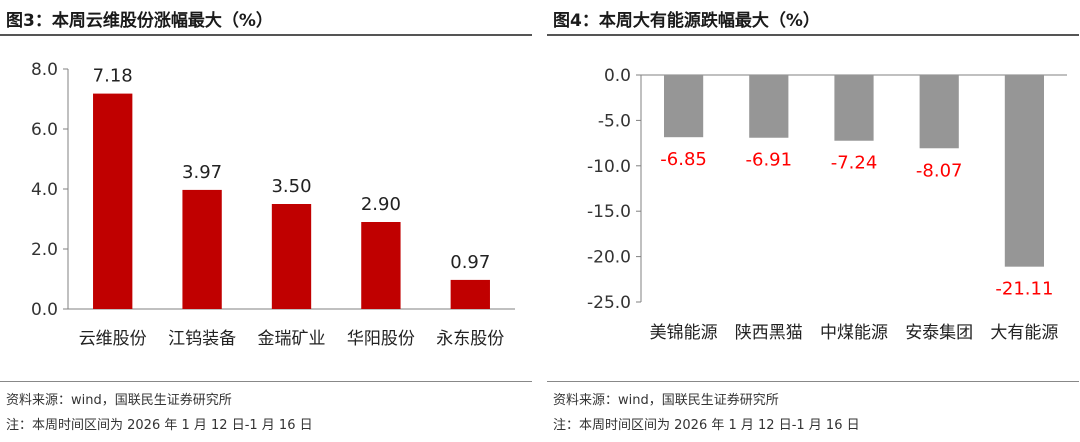  Describe the element at coordinates (44, 70) in the screenshot. I see `y-tick-label: 8.0` at that location.